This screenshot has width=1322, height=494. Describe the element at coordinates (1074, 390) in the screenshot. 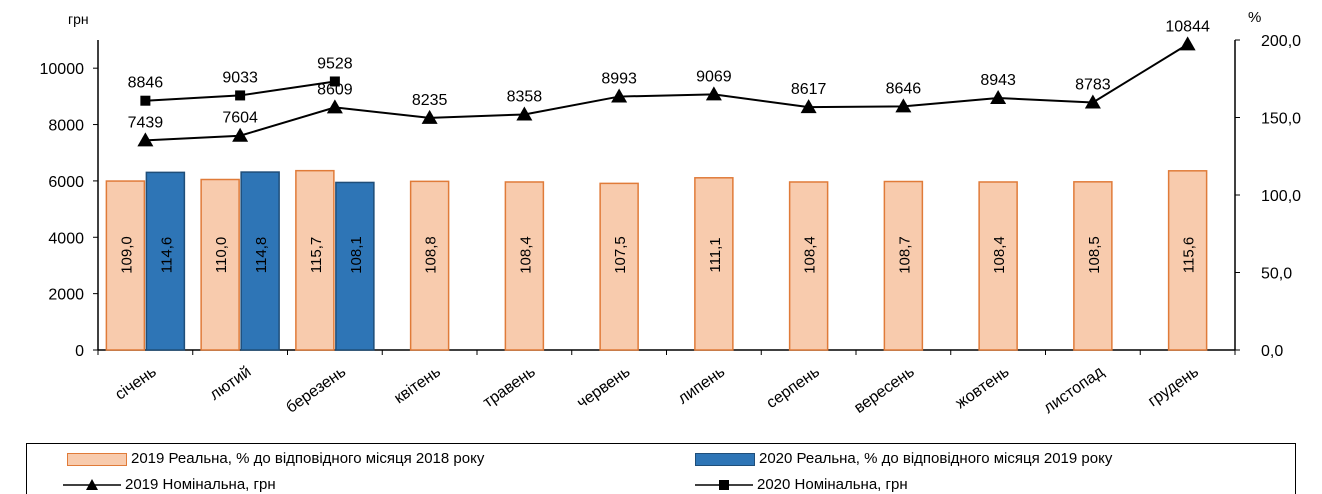

I see `x-tick-label: листопад` at that location.